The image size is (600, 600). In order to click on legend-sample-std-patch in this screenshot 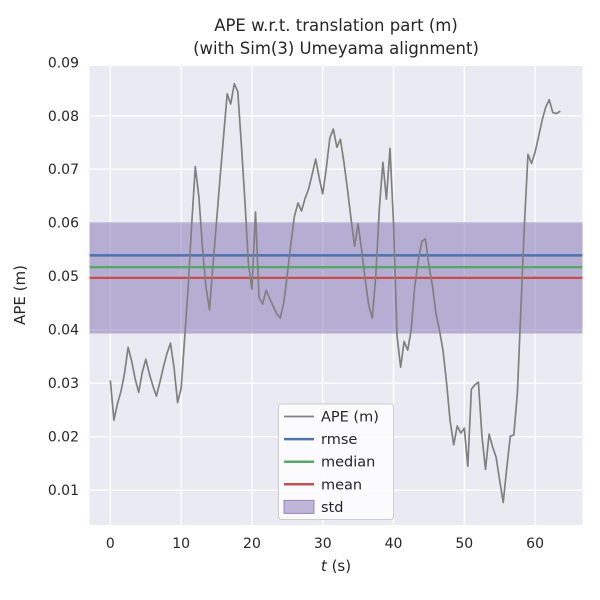, I will do `click(299, 506)`.